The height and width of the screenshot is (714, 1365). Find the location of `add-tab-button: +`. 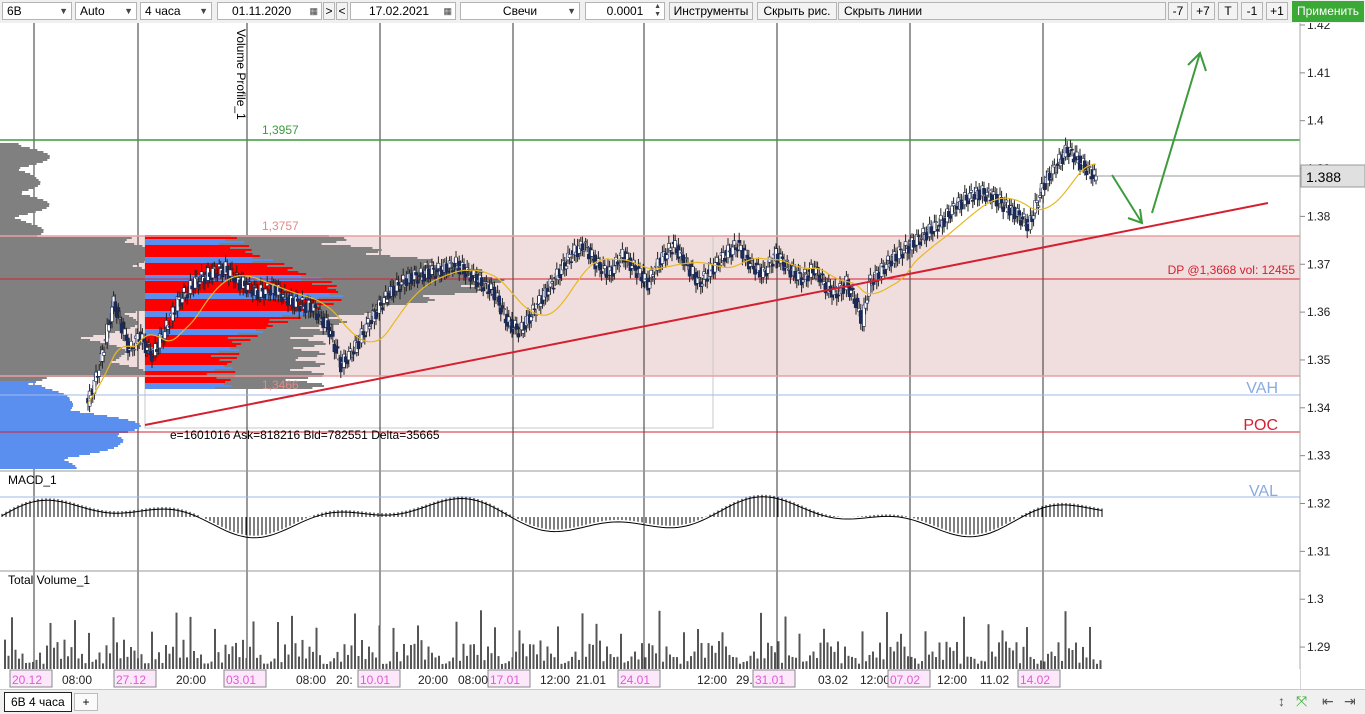

add-tab-button: + is located at coordinates (86, 702).